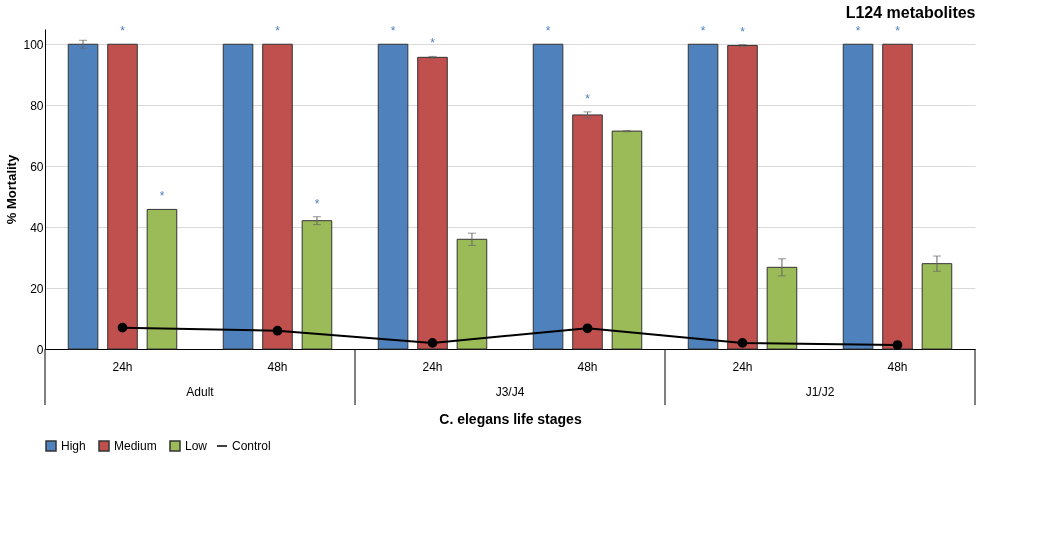 This screenshot has height=533, width=1052. What do you see at coordinates (251, 446) in the screenshot?
I see `legend-label: Control` at bounding box center [251, 446].